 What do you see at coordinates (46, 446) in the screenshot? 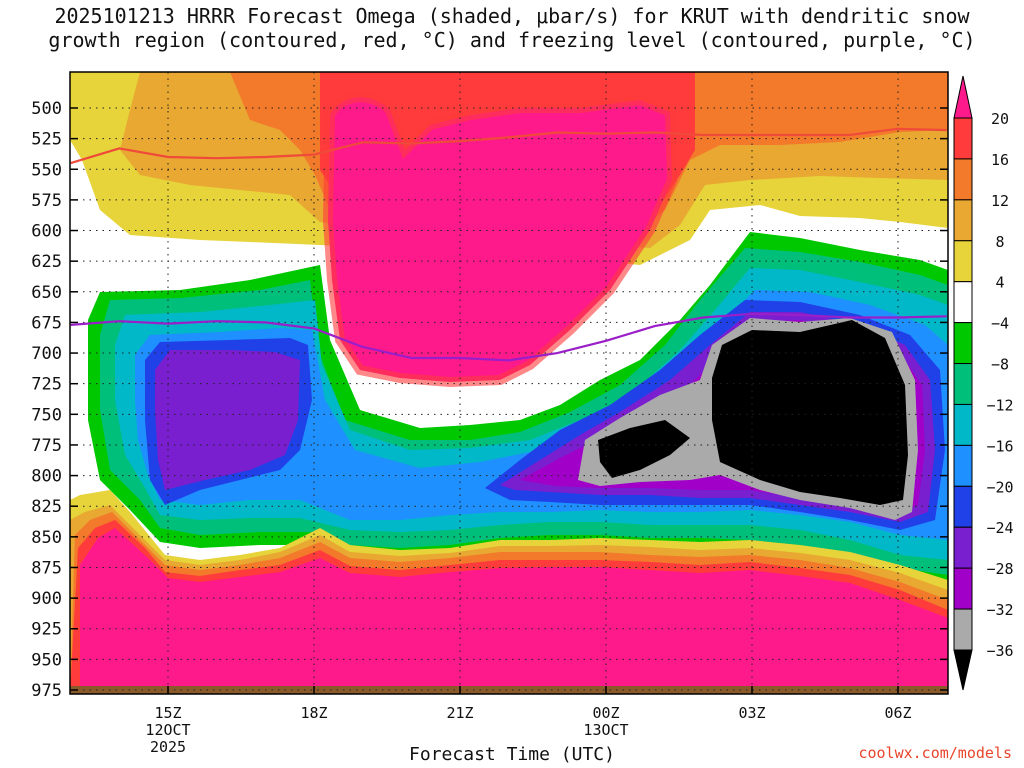
I see `y-tick-label: 775` at bounding box center [46, 446].